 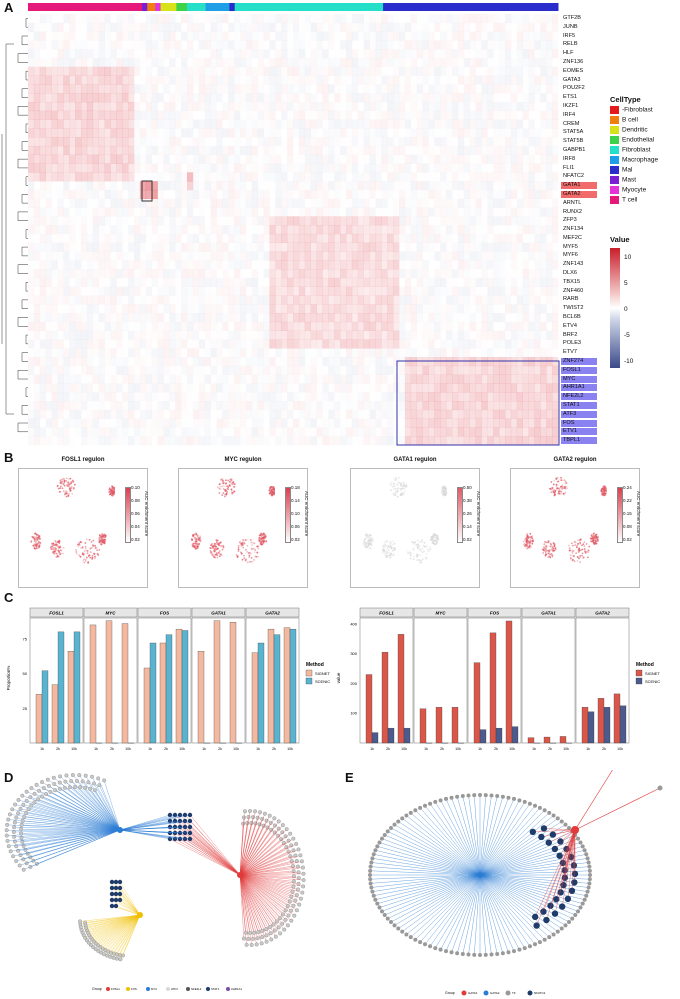 I want to click on annotation-segment, so click(x=197, y=7).